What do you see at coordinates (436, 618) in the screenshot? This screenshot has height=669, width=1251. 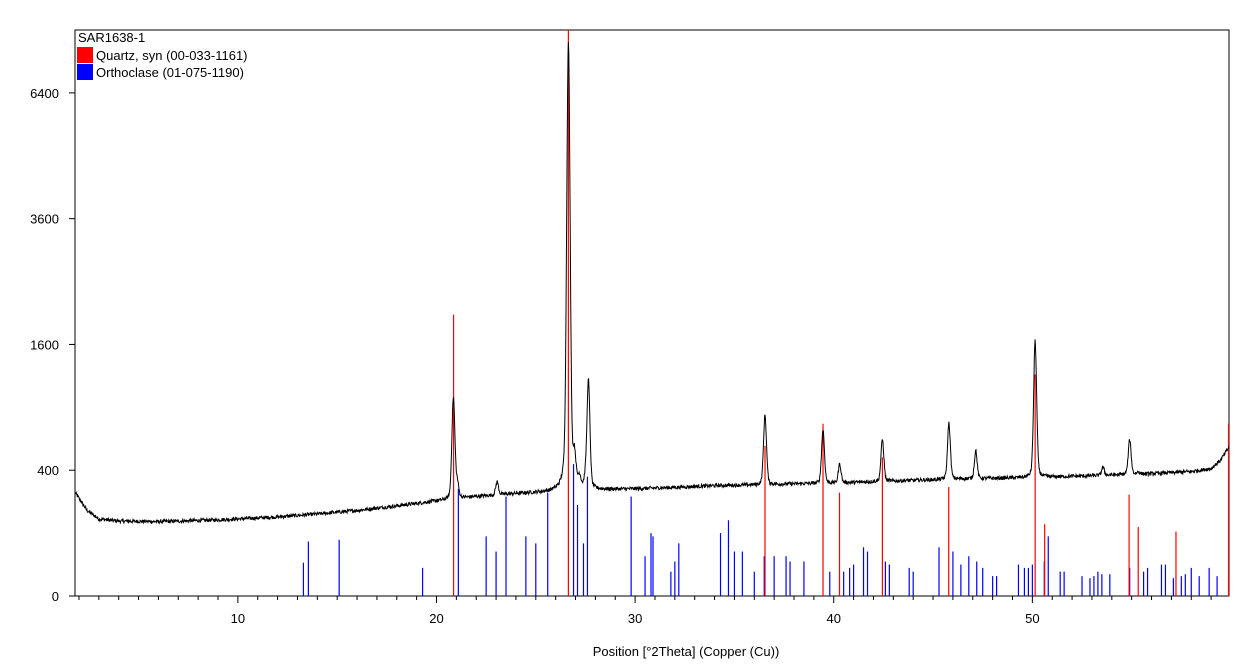 I see `x-tick-label: 20` at bounding box center [436, 618].